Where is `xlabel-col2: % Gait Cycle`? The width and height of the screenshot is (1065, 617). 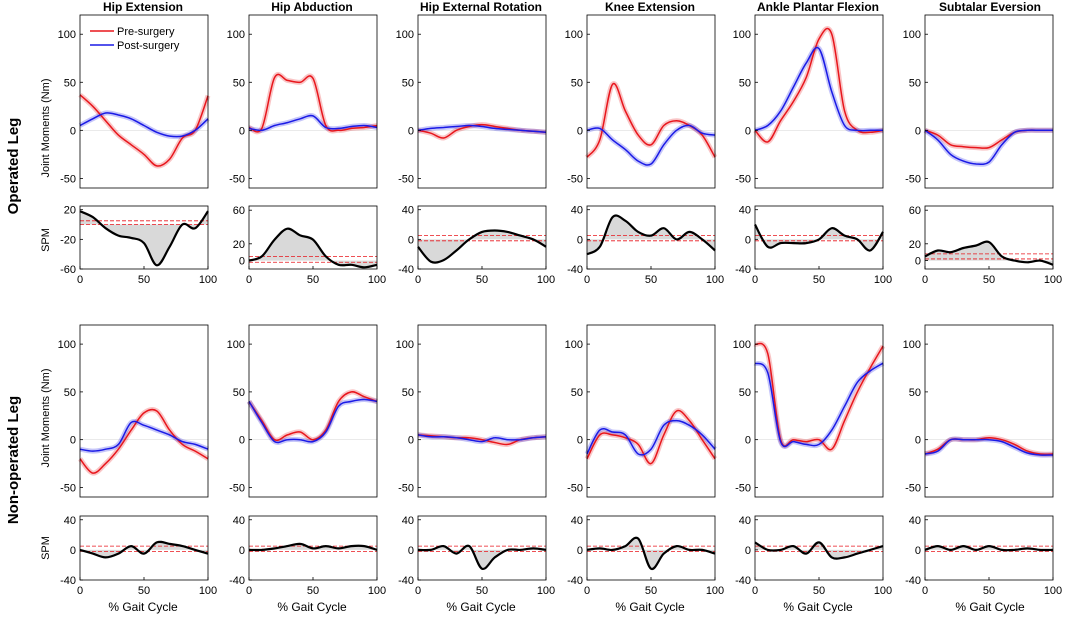
xlabel-col2: % Gait Cycle is located at coordinates (312, 607).